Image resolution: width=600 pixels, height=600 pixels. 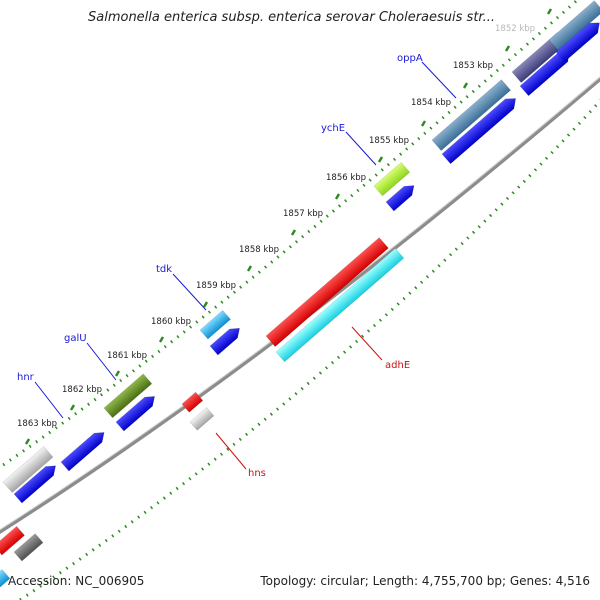 I want to click on gene-block-sky-edge, so click(x=5, y=579).